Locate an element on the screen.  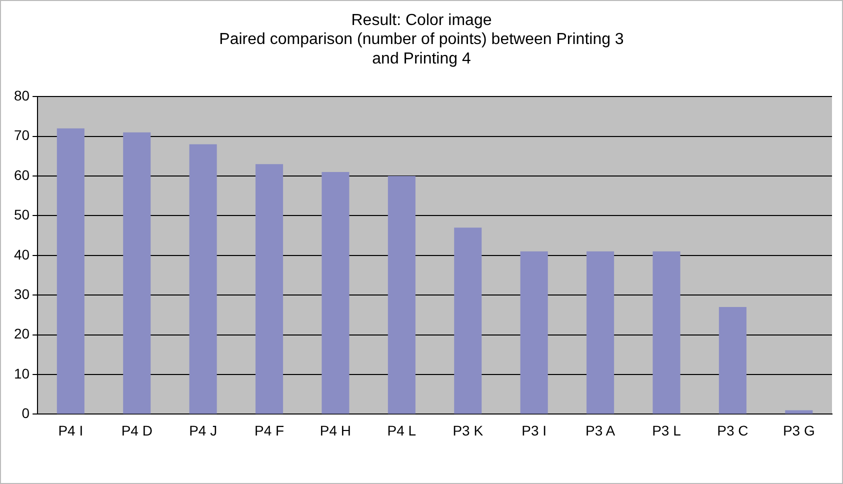
y-tick-label: 50 is located at coordinates (22, 214).